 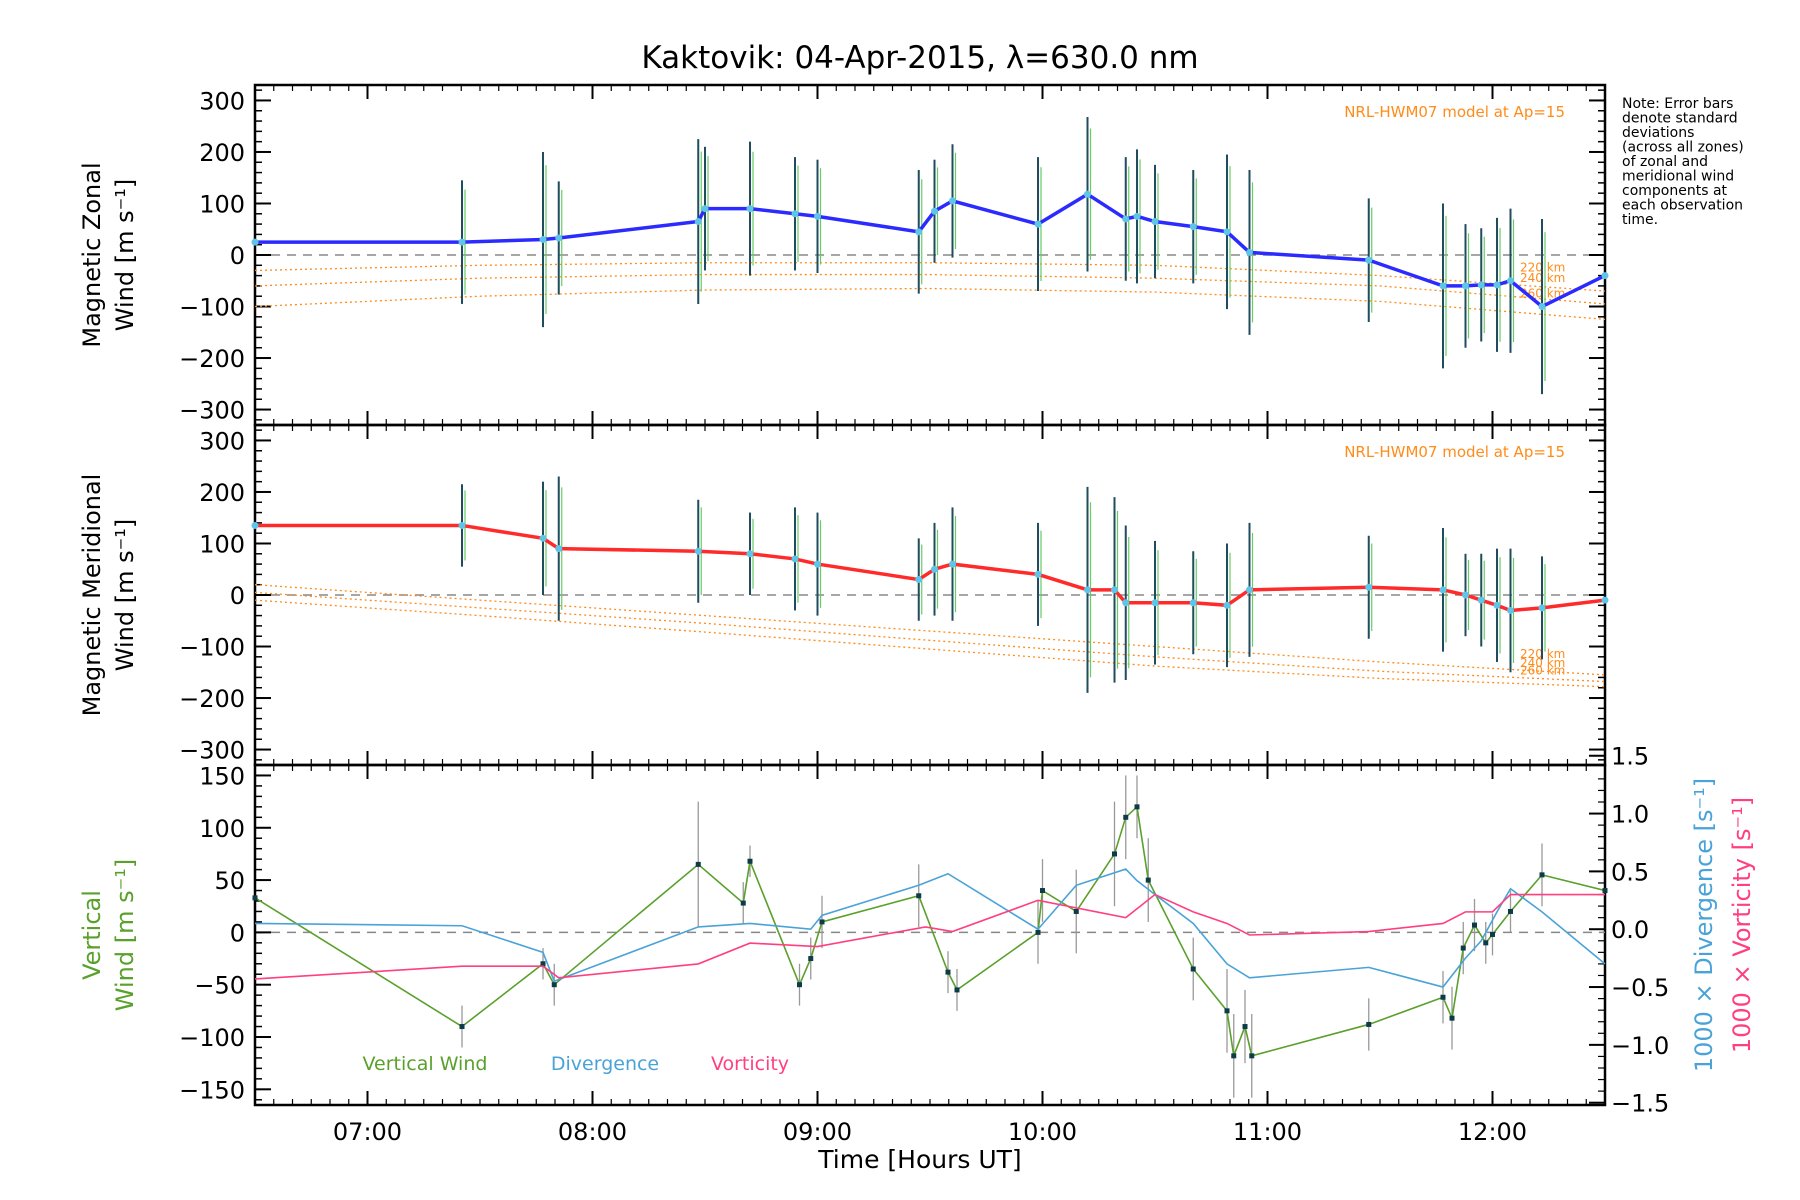 What do you see at coordinates (1042, 1132) in the screenshot?
I see `x-tick-label: 10:00` at bounding box center [1042, 1132].